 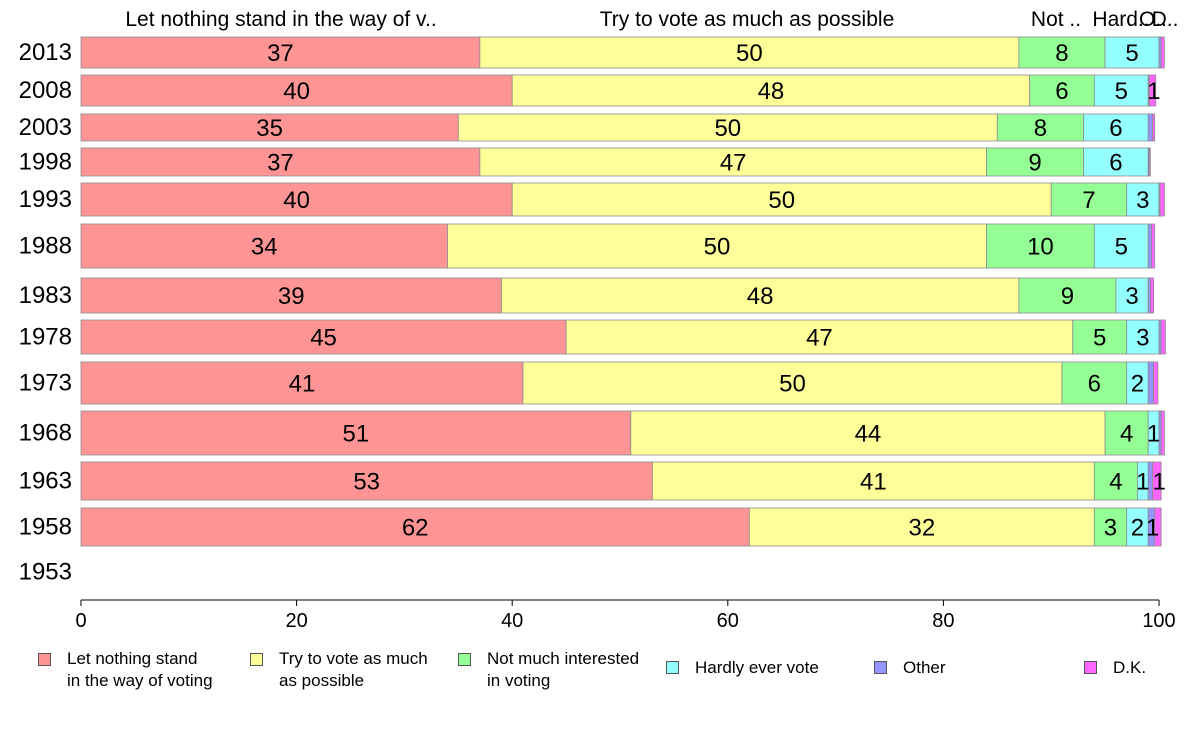 I want to click on legend-item: D.K., so click(x=1115, y=663).